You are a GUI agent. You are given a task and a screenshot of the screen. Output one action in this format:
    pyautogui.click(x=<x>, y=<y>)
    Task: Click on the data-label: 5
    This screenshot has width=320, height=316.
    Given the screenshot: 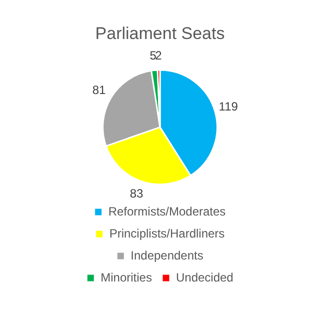 What is the action you would take?
    pyautogui.click(x=153, y=55)
    